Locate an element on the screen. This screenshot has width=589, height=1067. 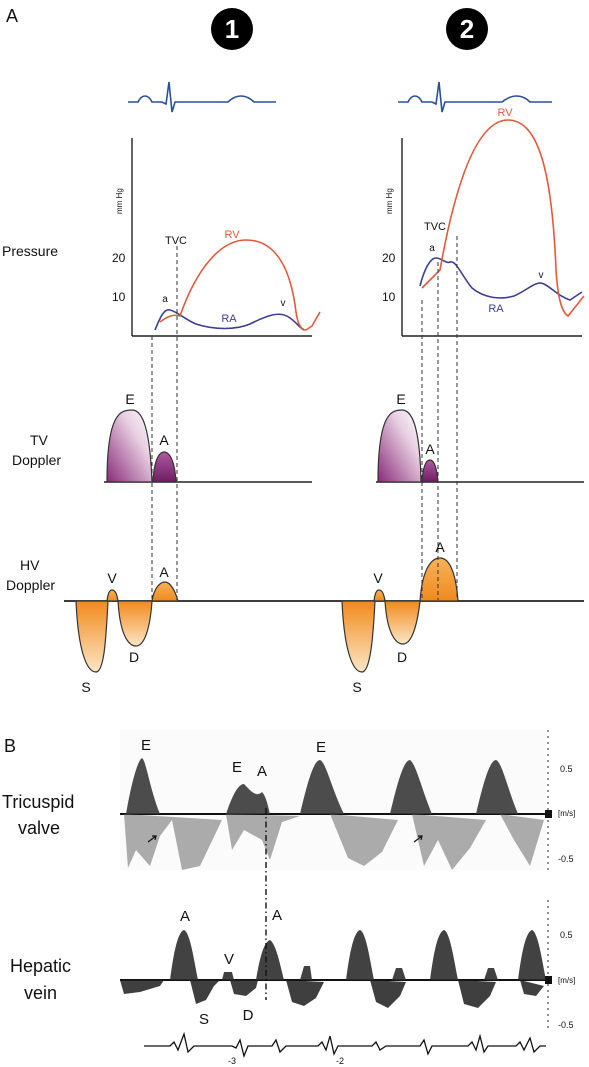
hv-v-label-2: V is located at coordinates (378, 578).